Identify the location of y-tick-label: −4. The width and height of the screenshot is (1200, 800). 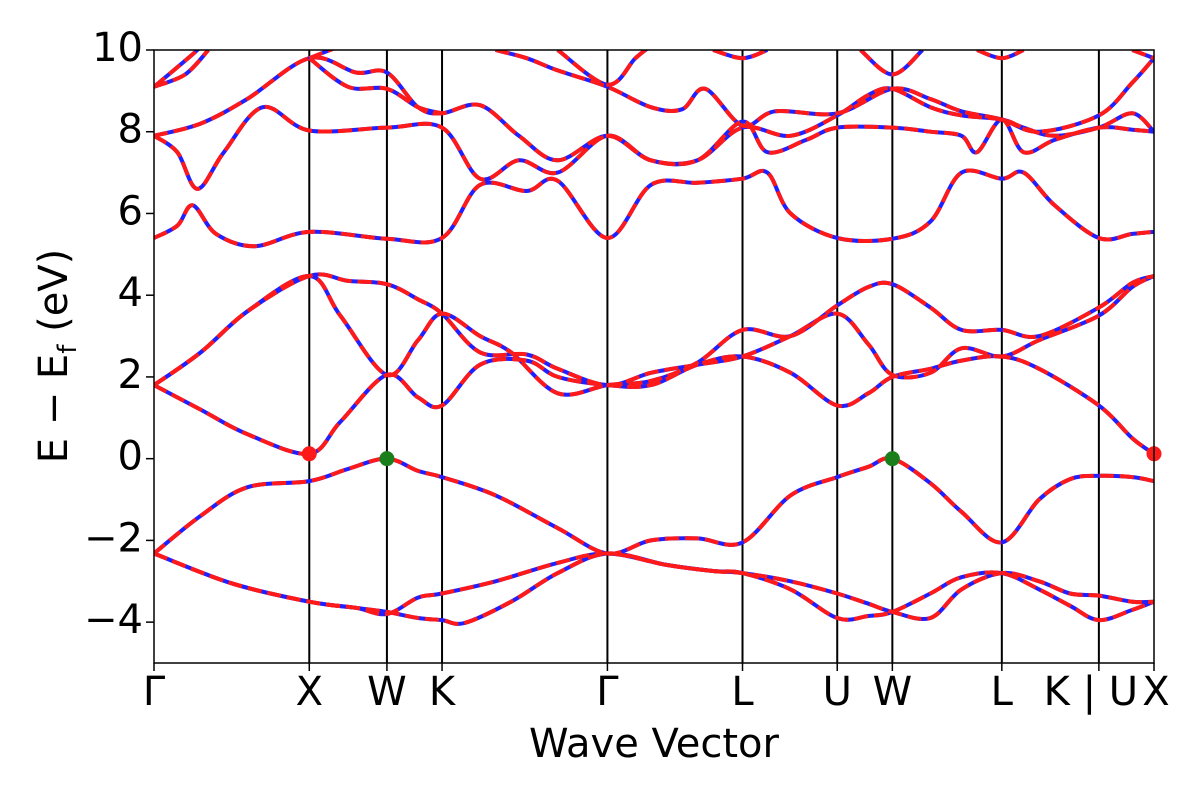
(113, 620).